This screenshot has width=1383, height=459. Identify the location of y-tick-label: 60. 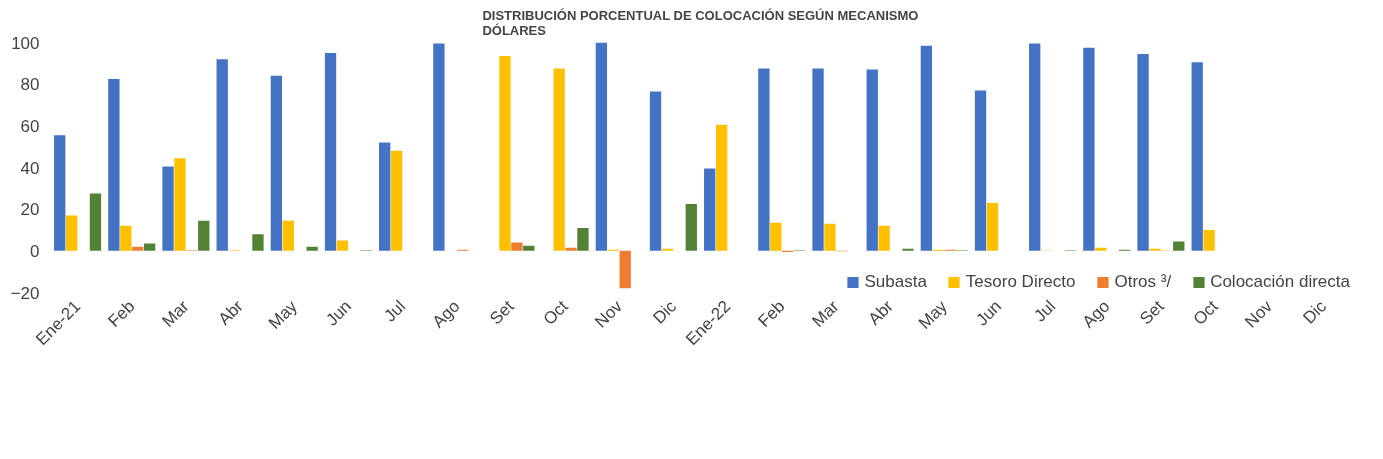
(30, 126).